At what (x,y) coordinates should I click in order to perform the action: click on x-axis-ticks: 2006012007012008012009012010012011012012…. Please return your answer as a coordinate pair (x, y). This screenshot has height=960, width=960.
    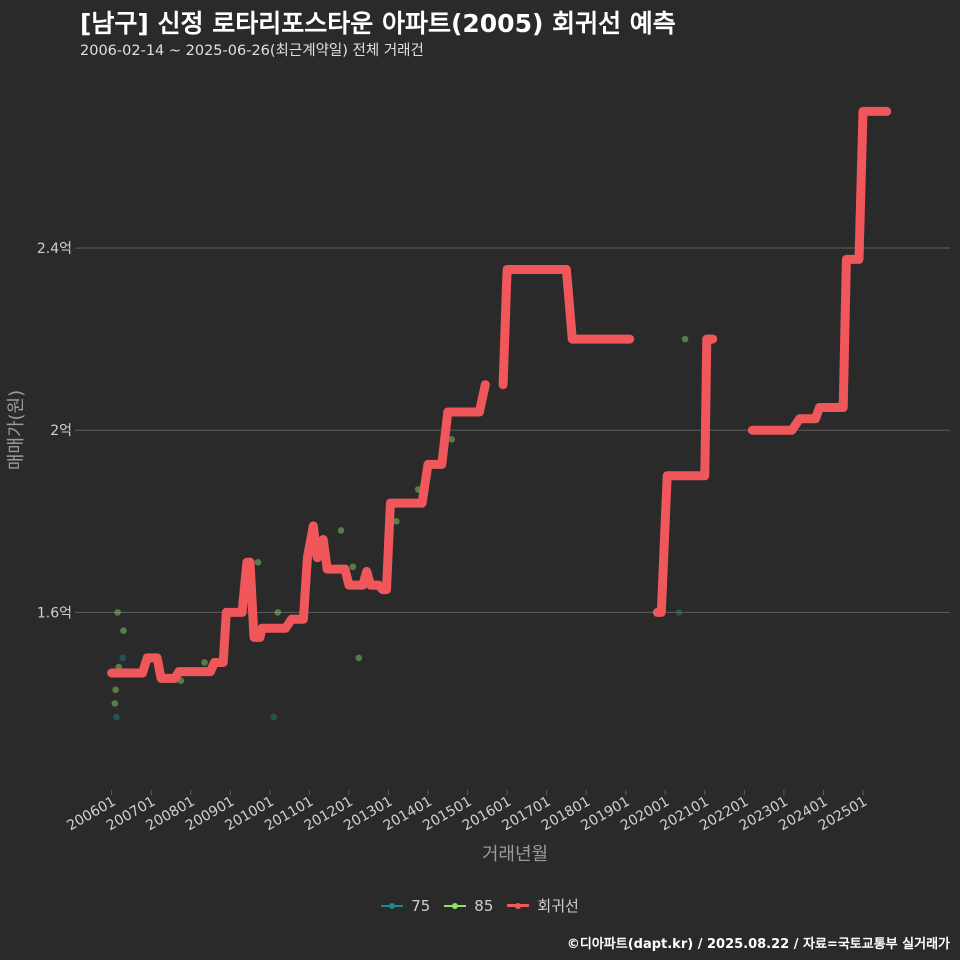
    Looking at the image, I should click on (467, 812).